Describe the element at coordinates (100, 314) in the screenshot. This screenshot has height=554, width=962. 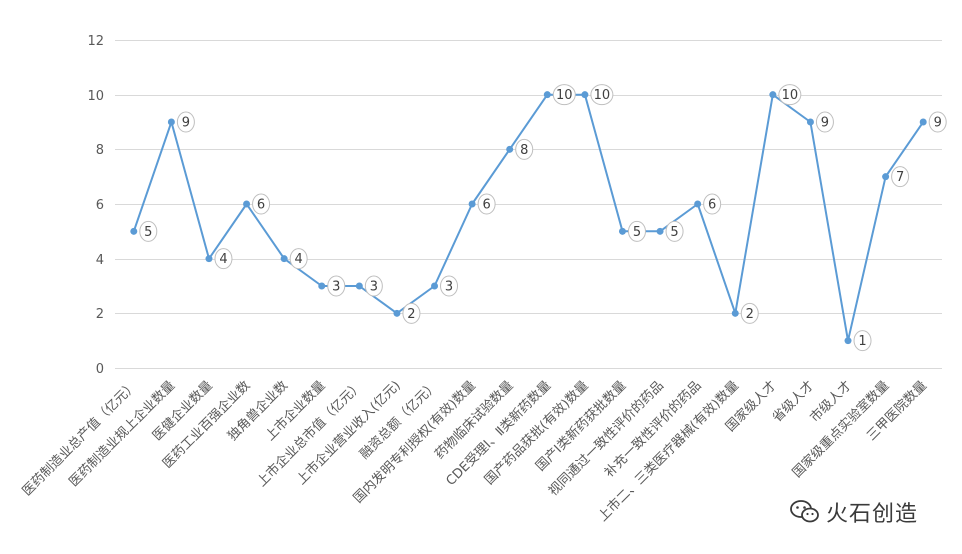
I see `y-tick-label: 2` at that location.